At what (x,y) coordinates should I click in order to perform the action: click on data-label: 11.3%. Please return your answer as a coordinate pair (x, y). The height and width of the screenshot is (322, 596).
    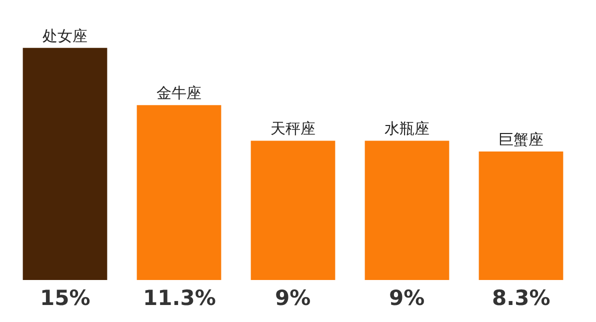
    Looking at the image, I should click on (179, 298).